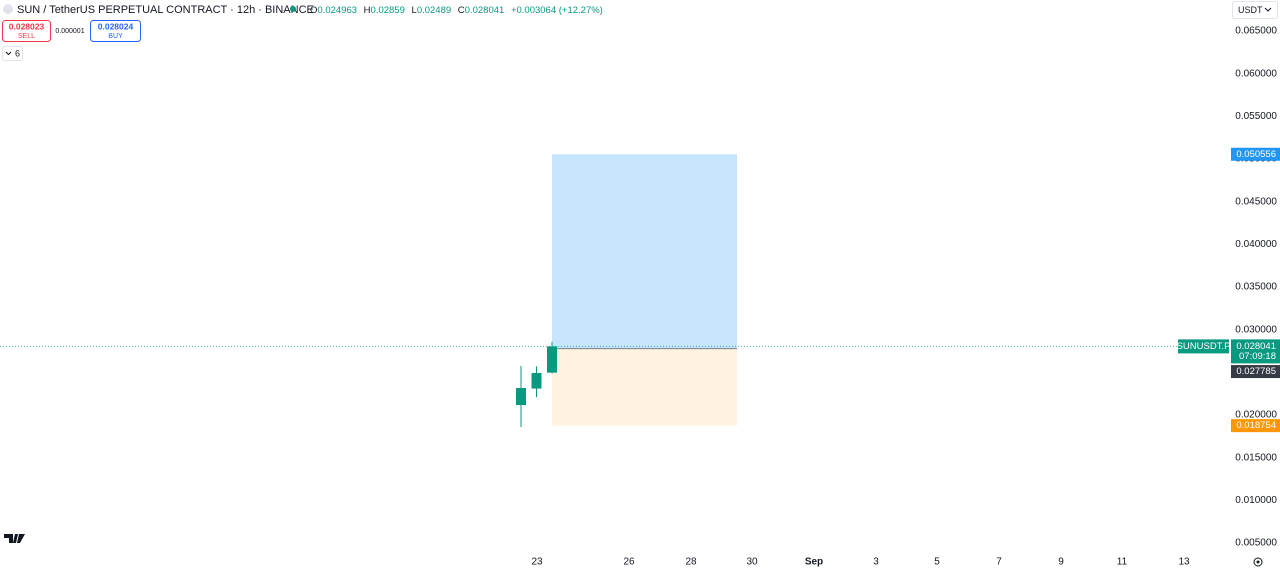 The image size is (1280, 571). What do you see at coordinates (937, 562) in the screenshot?
I see `x-tick-label: 5` at bounding box center [937, 562].